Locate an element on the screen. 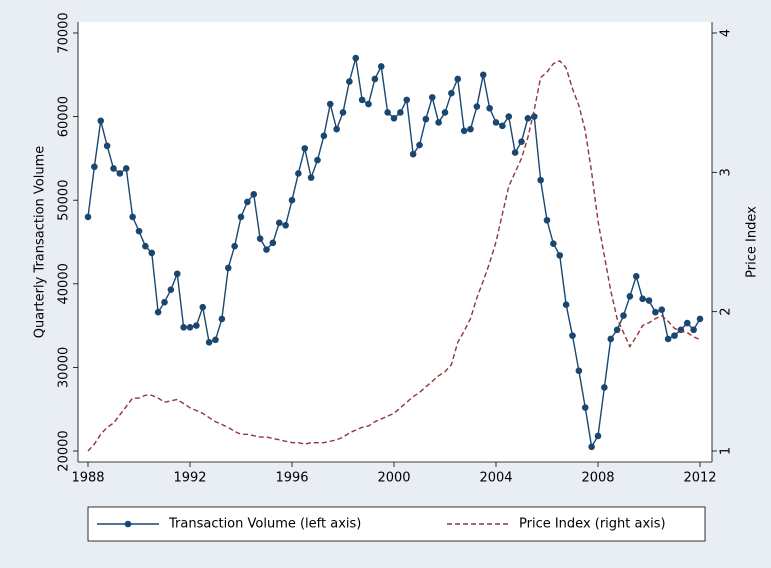 The height and width of the screenshot is (568, 771). legend-label: Price Index (right axis) is located at coordinates (592, 524).